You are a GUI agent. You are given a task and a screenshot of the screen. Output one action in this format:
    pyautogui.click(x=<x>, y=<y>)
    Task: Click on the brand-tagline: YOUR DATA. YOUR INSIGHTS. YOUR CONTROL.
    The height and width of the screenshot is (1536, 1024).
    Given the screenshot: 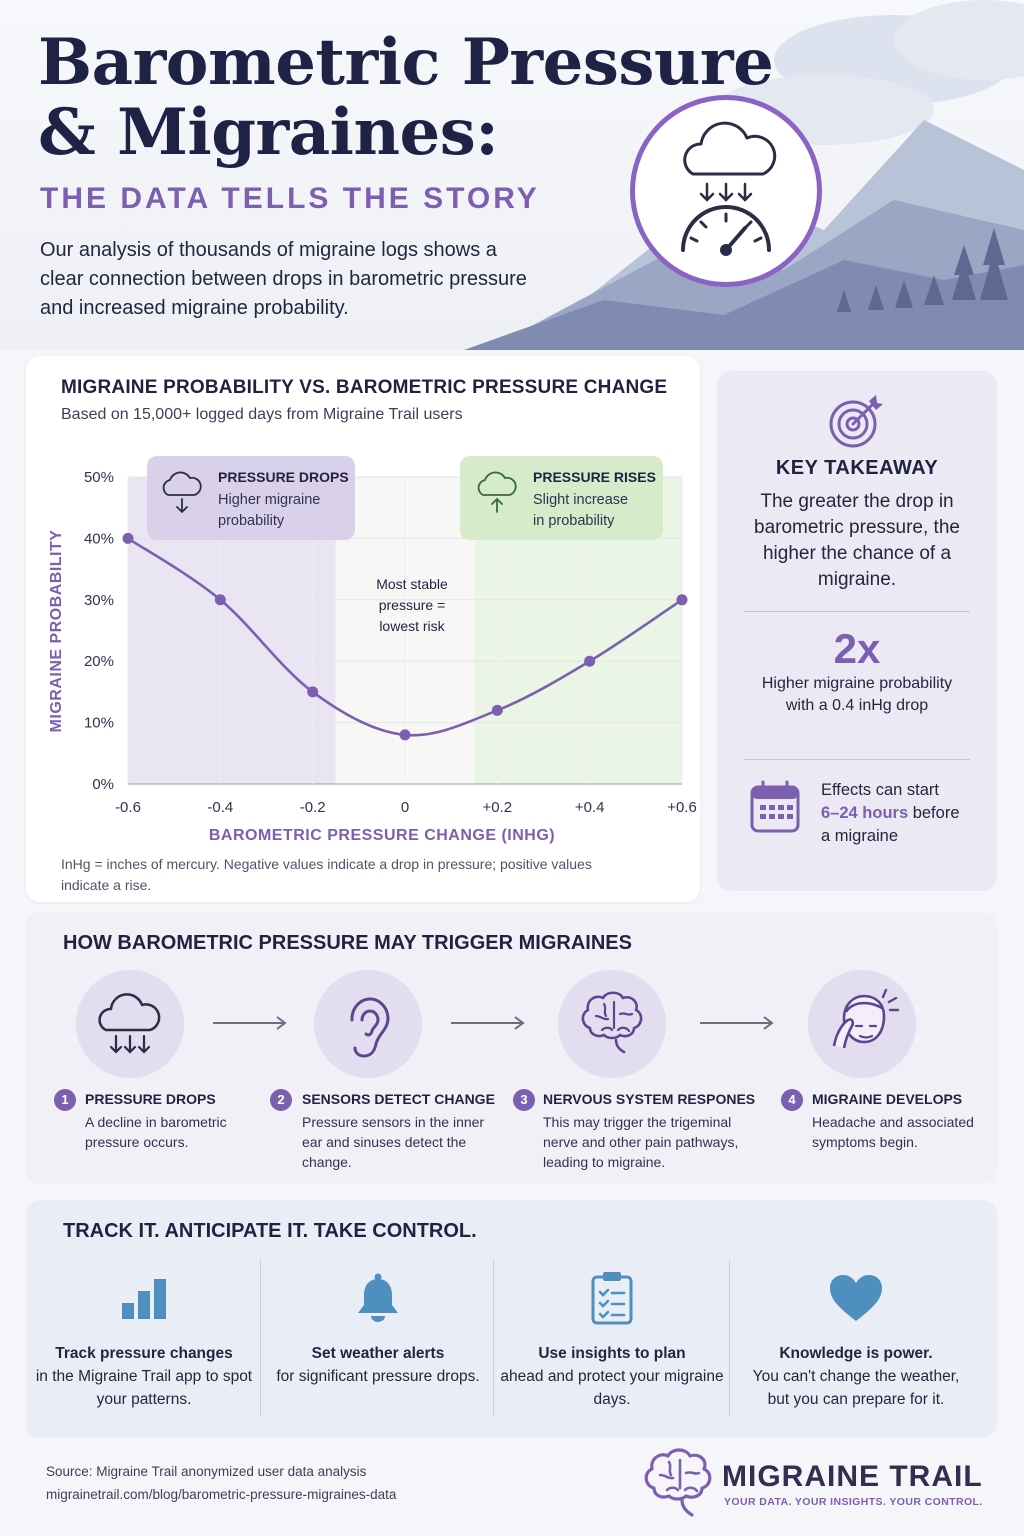 What is the action you would take?
    pyautogui.click(x=853, y=1502)
    